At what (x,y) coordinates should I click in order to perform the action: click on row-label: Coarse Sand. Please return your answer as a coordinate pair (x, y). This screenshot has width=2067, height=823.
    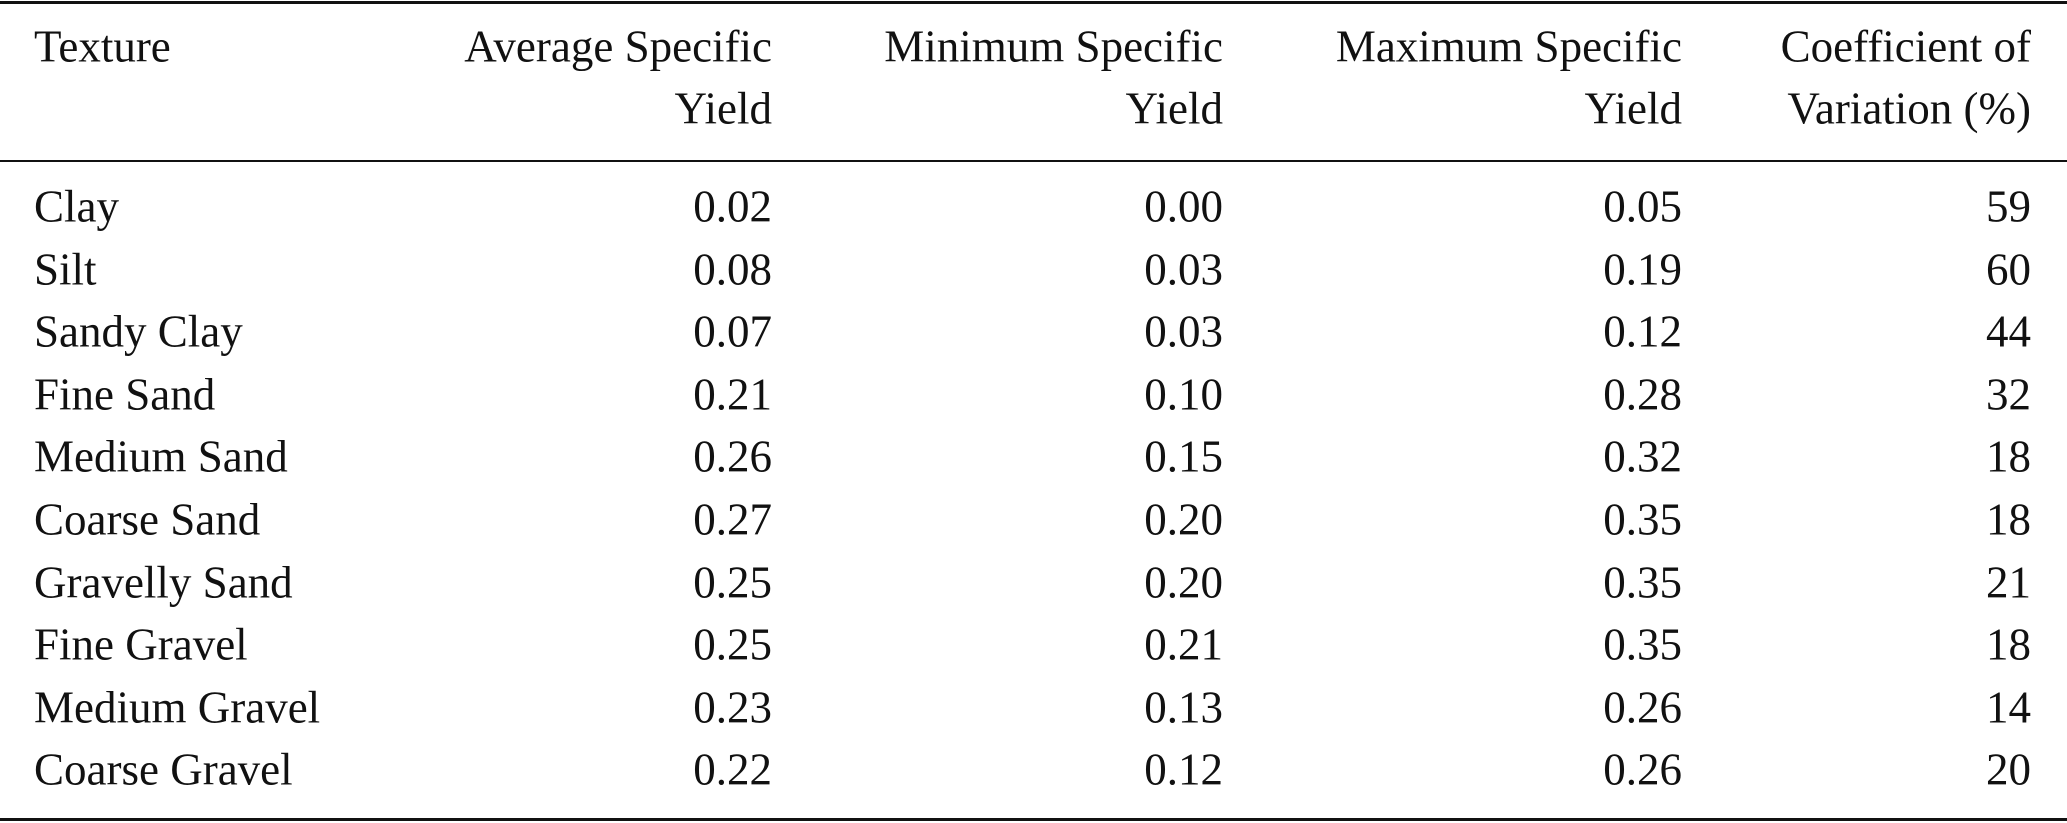
    Looking at the image, I should click on (147, 519).